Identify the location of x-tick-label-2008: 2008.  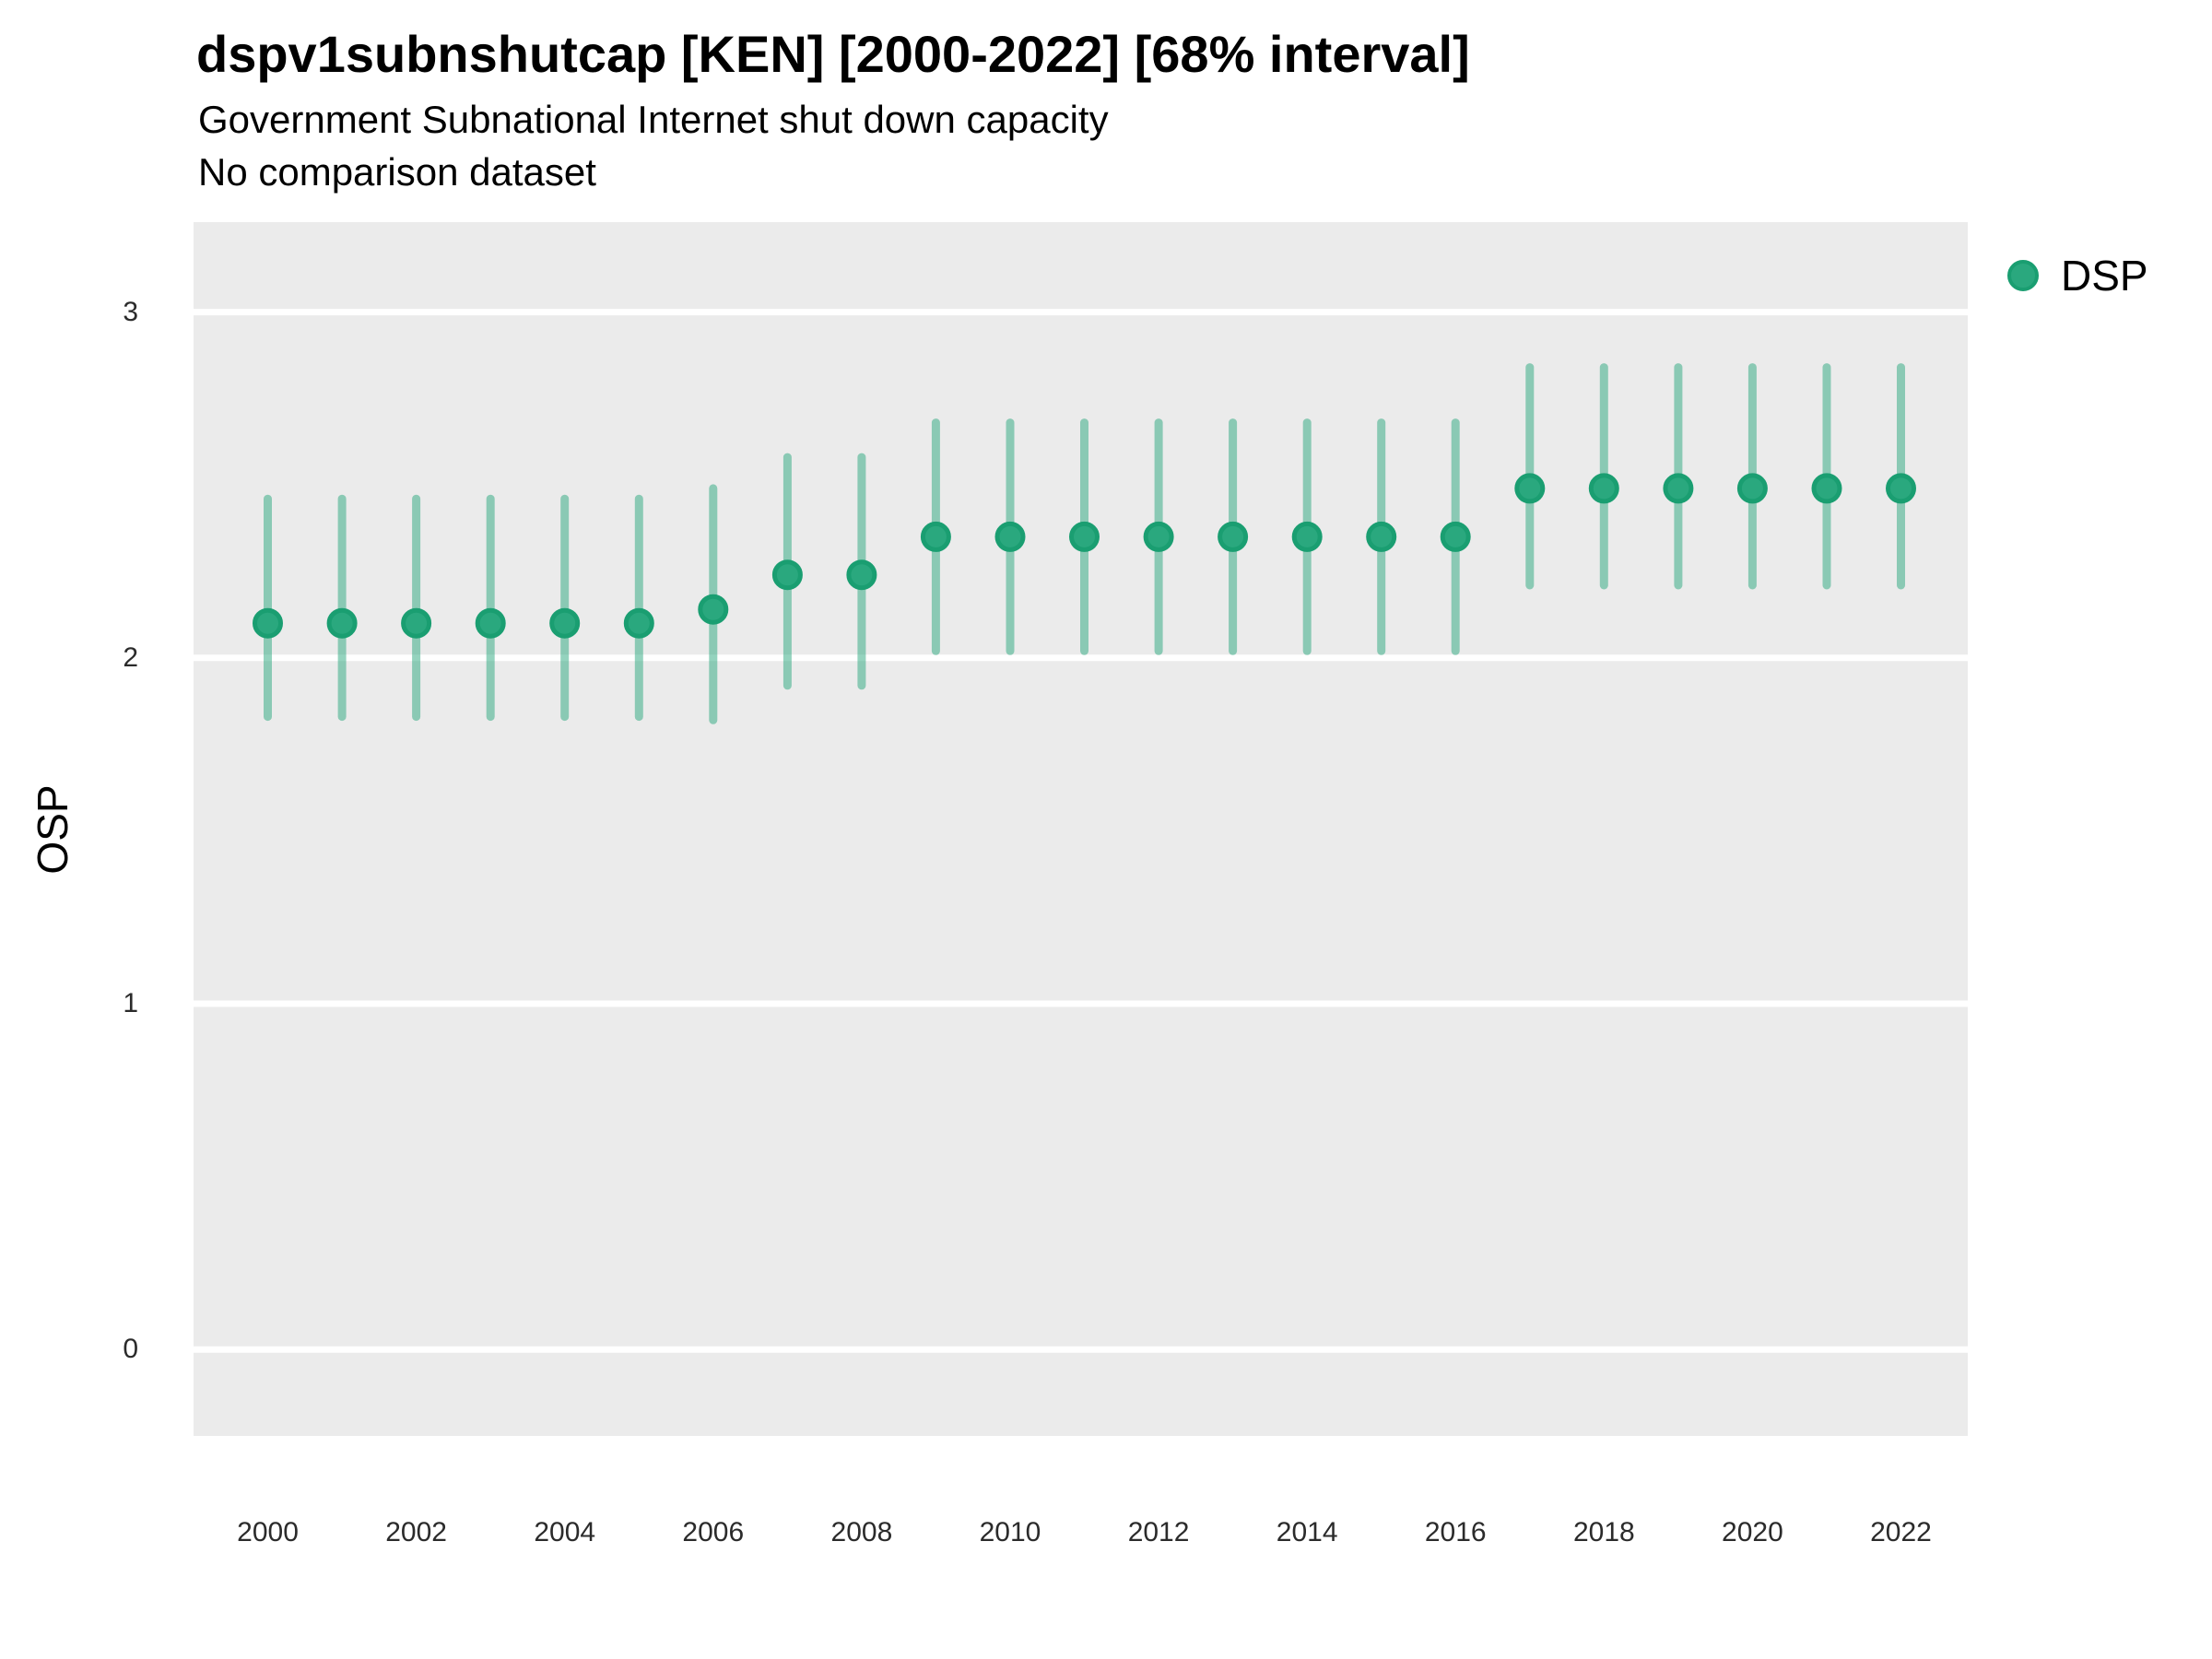
(861, 1532).